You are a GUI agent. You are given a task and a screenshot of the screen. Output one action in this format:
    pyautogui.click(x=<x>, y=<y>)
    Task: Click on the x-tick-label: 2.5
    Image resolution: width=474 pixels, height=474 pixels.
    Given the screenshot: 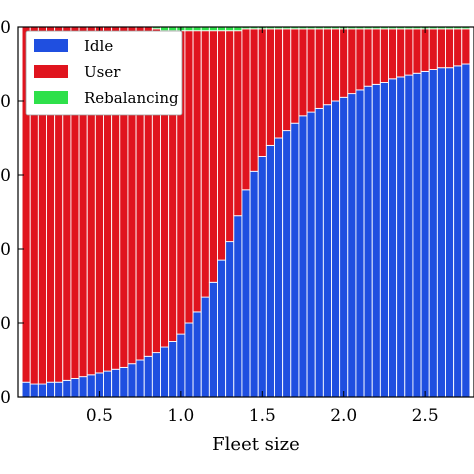 What is the action you would take?
    pyautogui.click(x=425, y=416)
    